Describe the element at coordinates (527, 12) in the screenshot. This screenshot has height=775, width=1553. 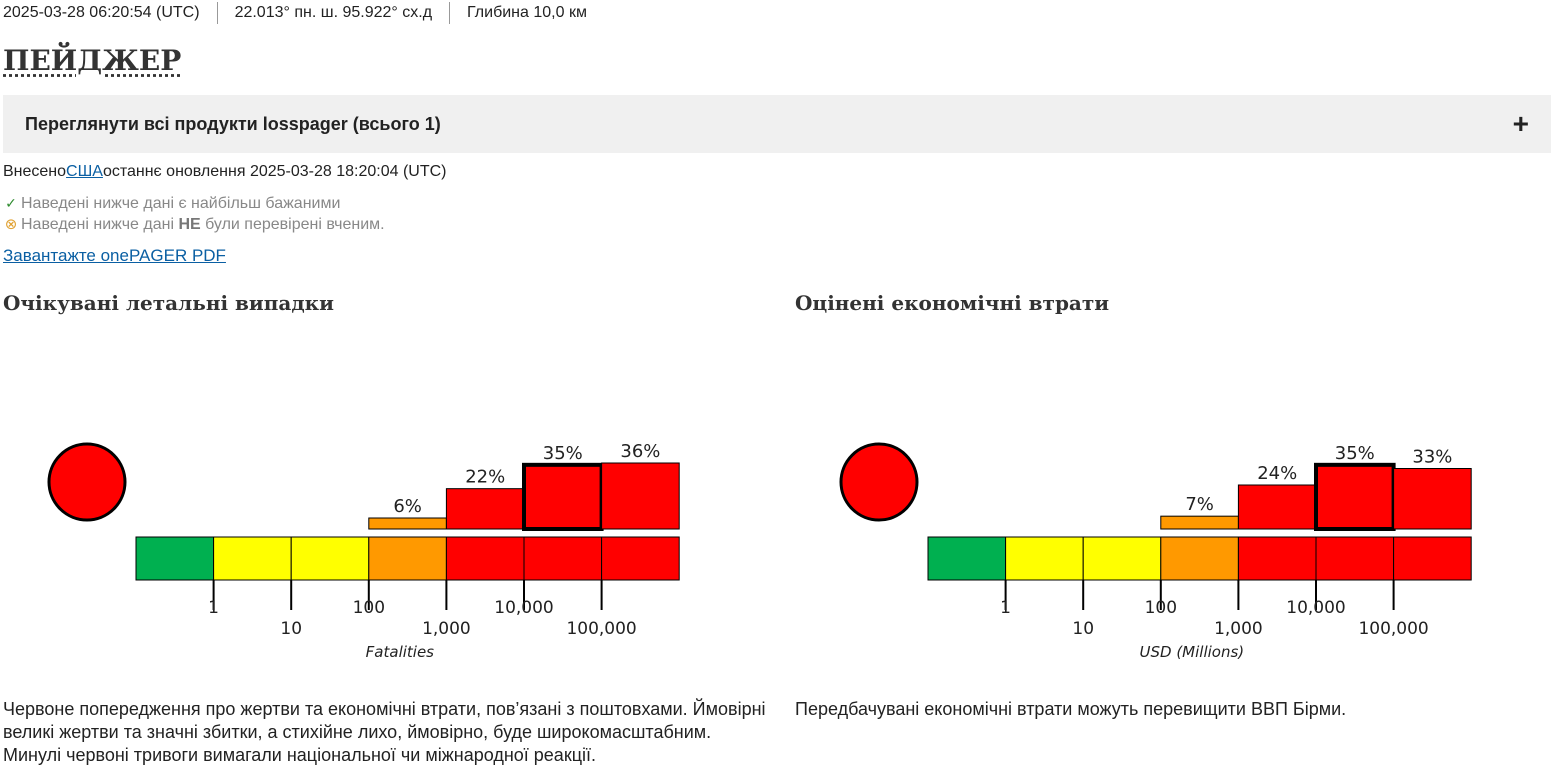
I see `event-depth: Глибина 10,0 км` at that location.